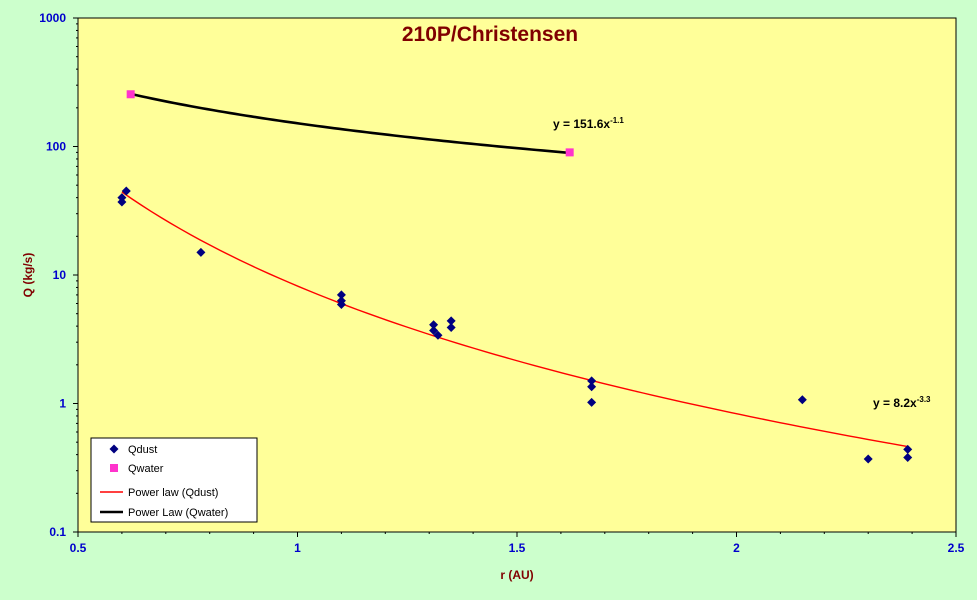 The image size is (977, 600). I want to click on annotation-water-fit: y = 151.6x-1.1, so click(588, 123).